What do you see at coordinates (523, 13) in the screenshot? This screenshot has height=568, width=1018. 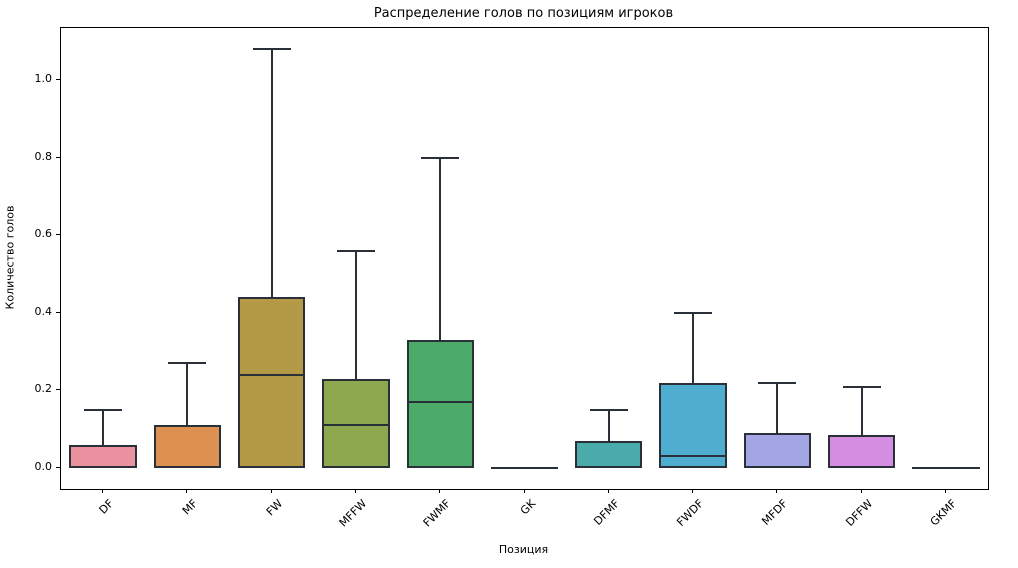 I see `chart-title: Распределение голов по позициям игроков` at bounding box center [523, 13].